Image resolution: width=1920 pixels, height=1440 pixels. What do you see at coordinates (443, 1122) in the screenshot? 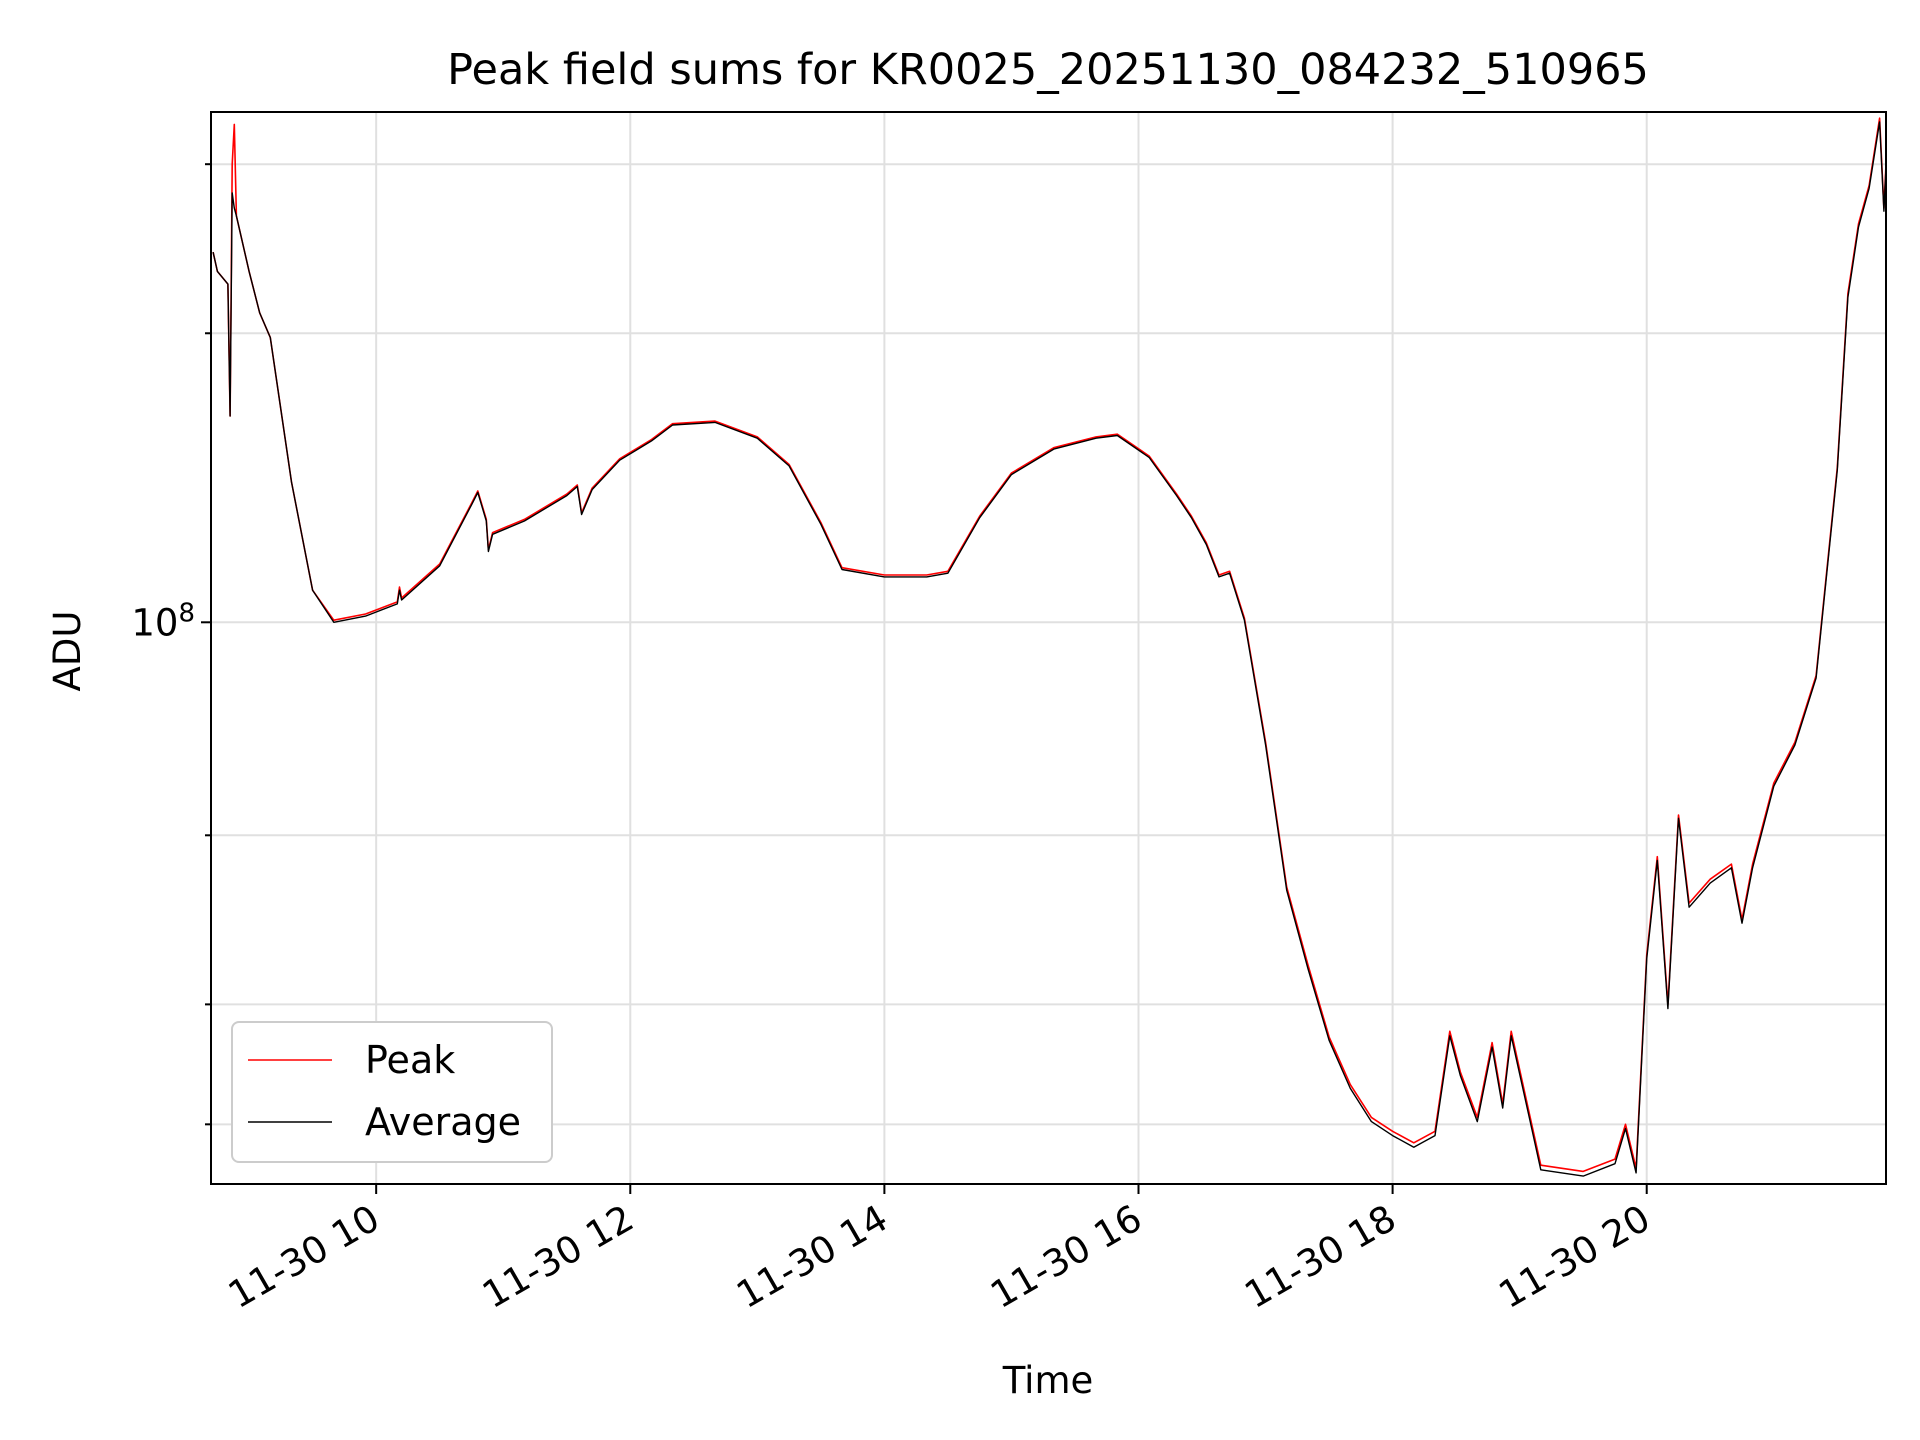
I see `legend-label-average: Average` at bounding box center [443, 1122].